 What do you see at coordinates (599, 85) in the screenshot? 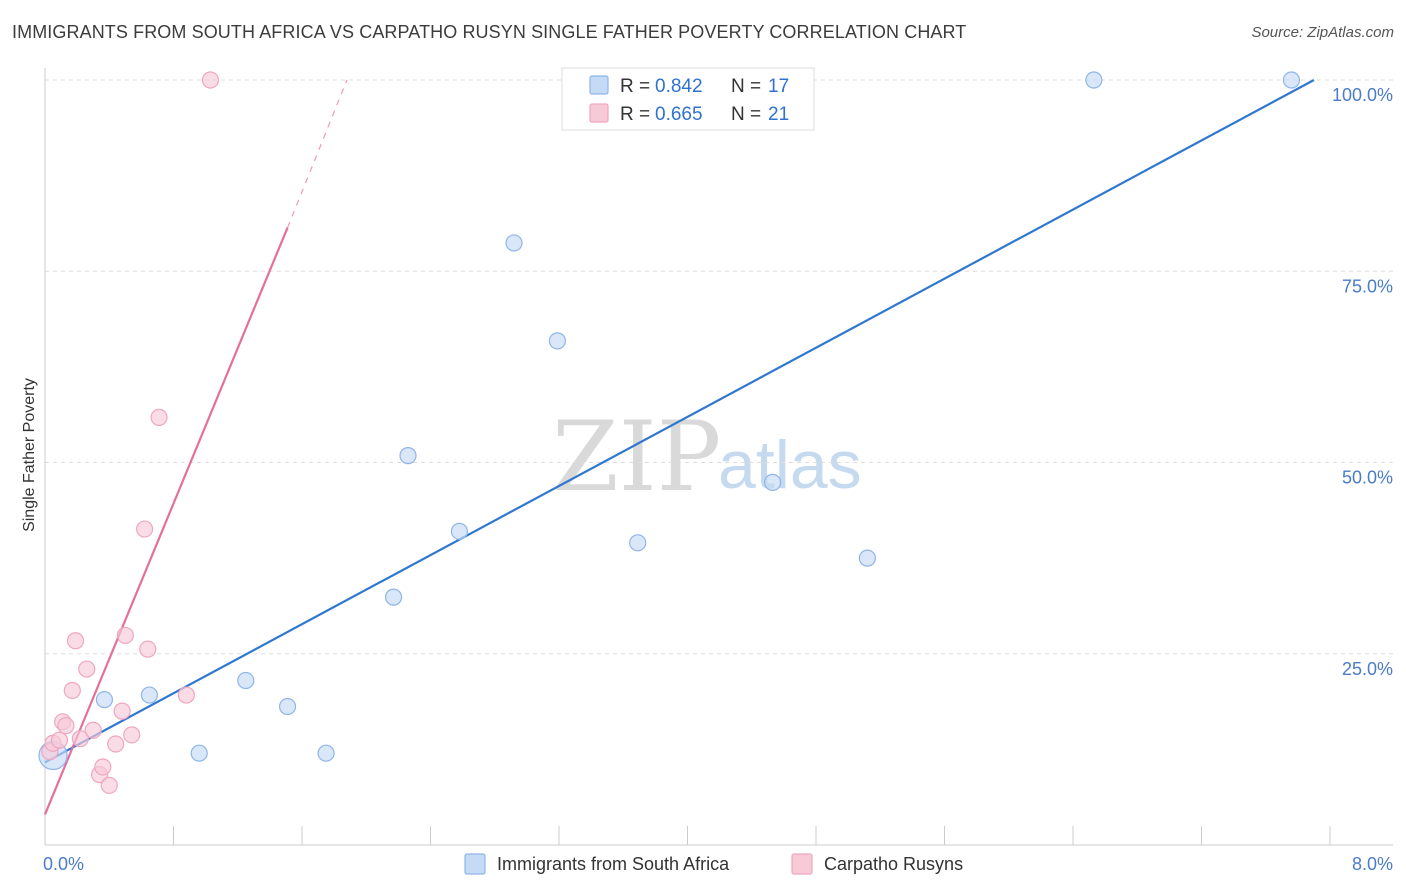
I see `legend-swatch-blue` at bounding box center [599, 85].